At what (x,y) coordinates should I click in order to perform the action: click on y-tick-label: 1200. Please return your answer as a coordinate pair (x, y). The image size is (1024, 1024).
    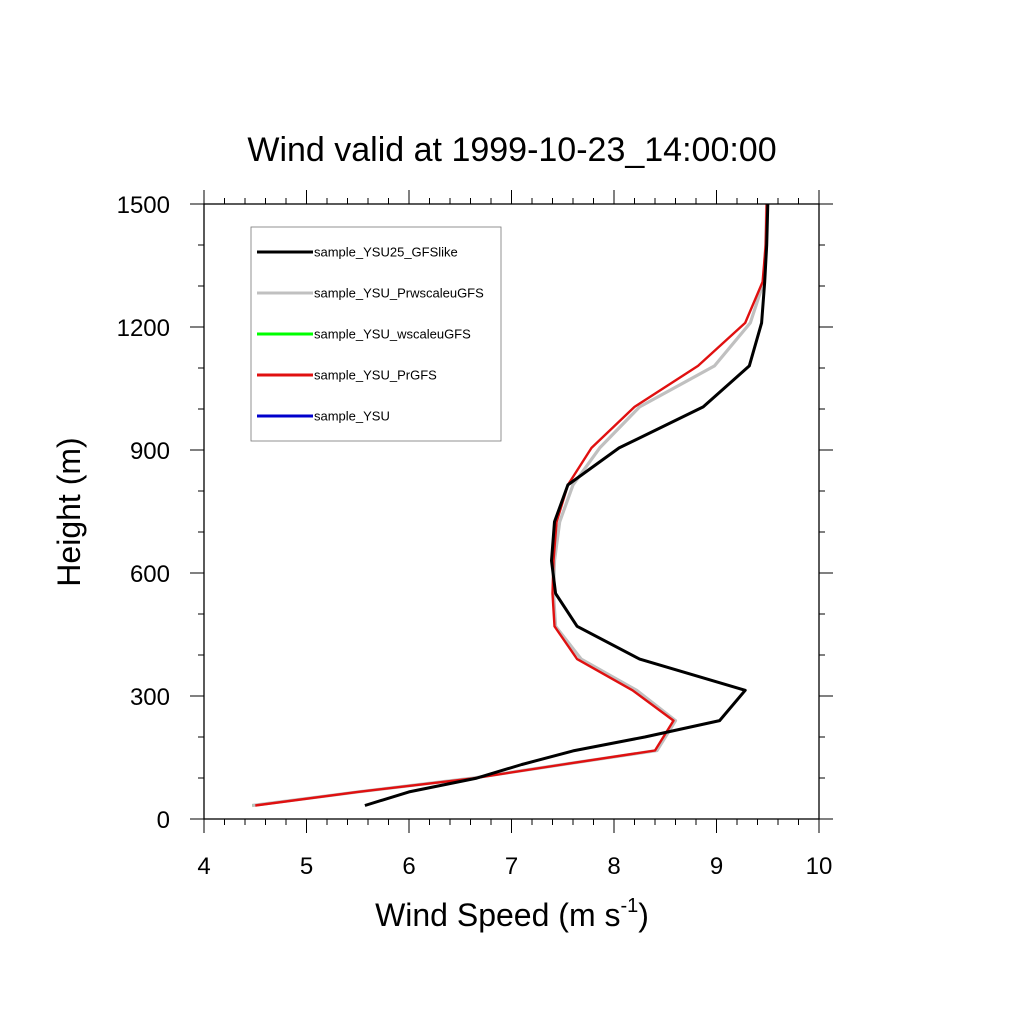
    Looking at the image, I should click on (143, 328).